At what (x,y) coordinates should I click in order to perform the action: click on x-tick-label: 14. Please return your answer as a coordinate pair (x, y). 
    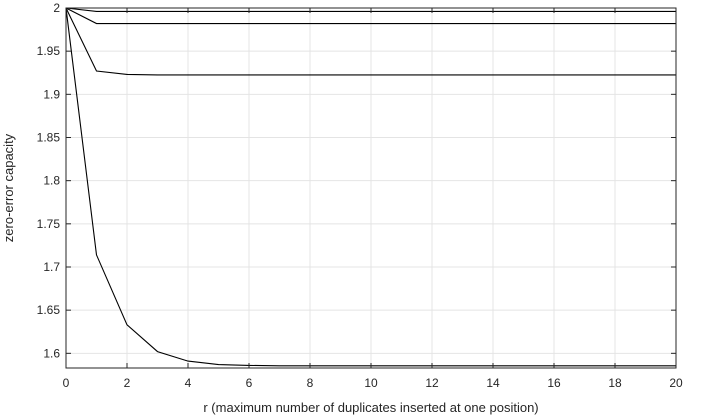
    Looking at the image, I should click on (493, 383).